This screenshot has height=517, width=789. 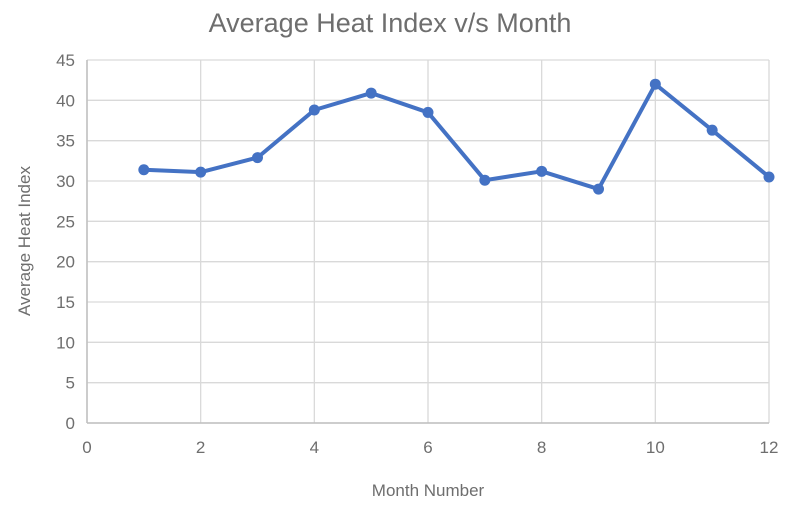 I want to click on y-tick-label: 40, so click(x=65, y=100).